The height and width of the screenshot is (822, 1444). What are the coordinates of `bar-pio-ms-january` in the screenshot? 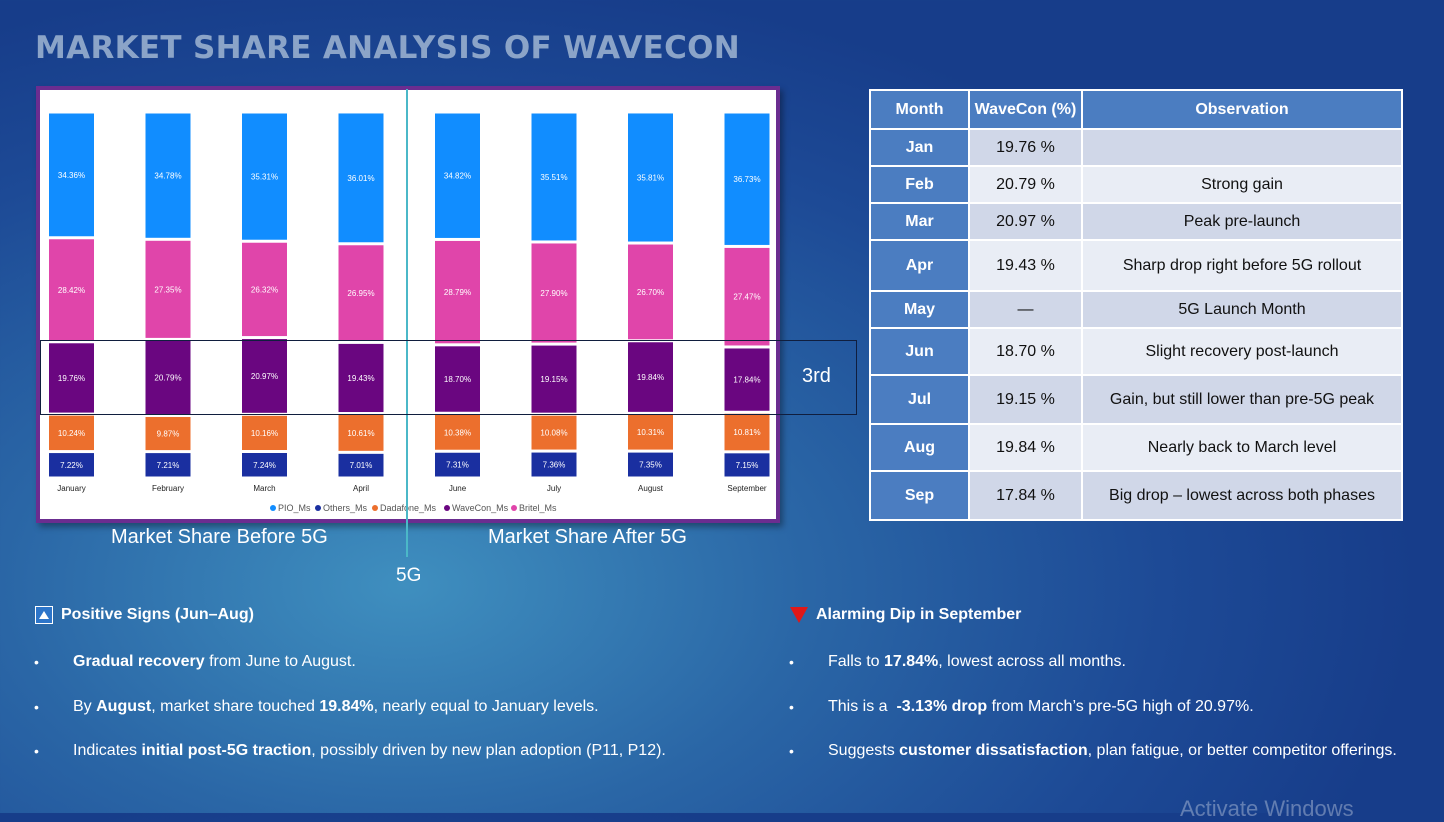 It's located at (71, 175).